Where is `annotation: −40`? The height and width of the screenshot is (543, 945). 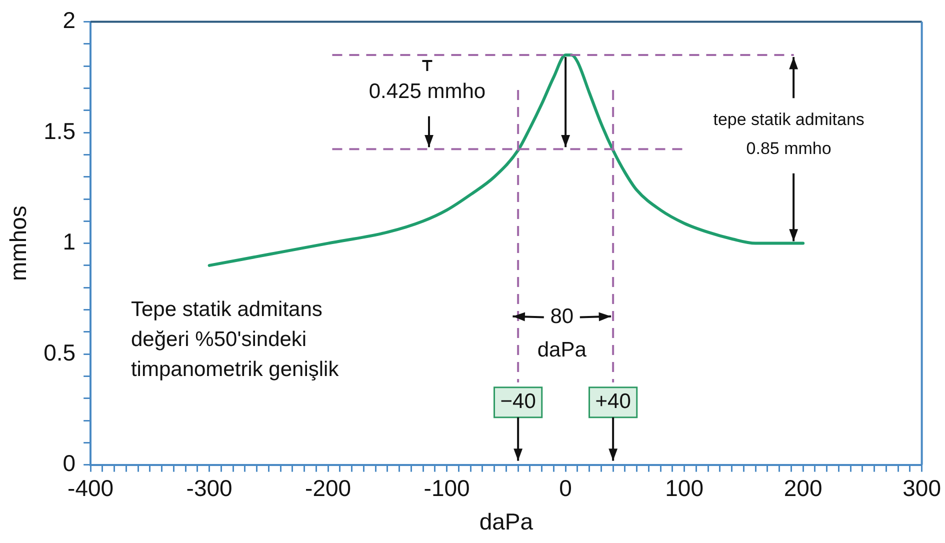 annotation: −40 is located at coordinates (518, 402).